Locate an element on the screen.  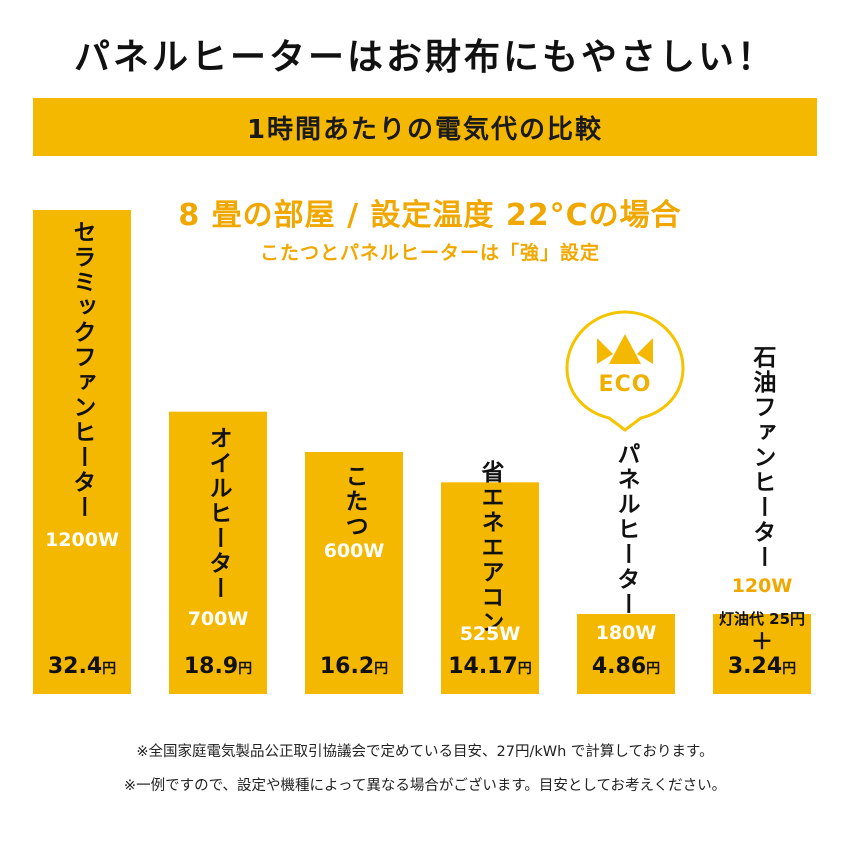
wattage-label: 1200W is located at coordinates (82, 540).